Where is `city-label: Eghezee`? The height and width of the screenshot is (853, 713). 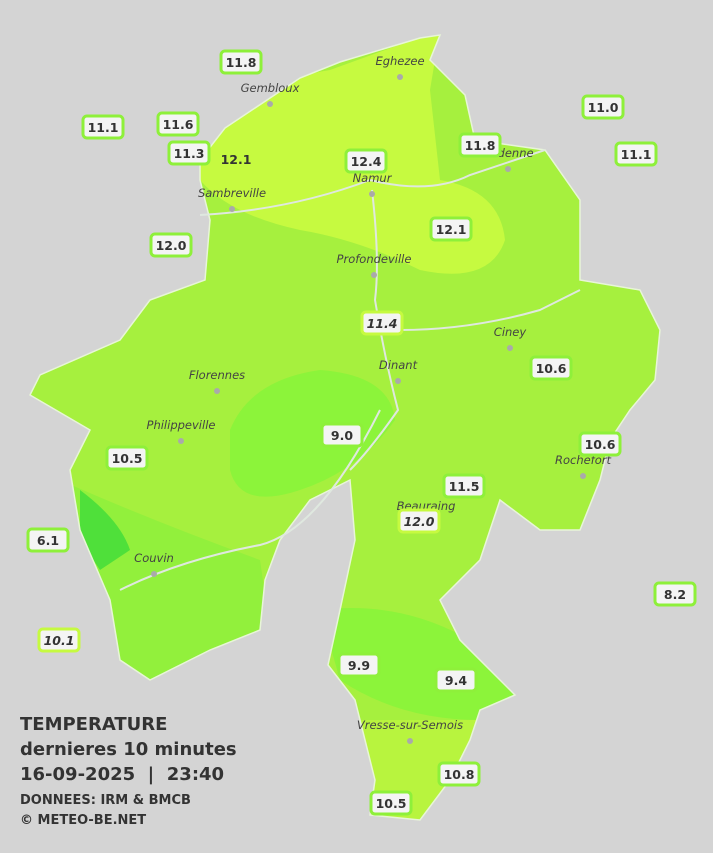
city-label: Eghezee is located at coordinates (399, 61).